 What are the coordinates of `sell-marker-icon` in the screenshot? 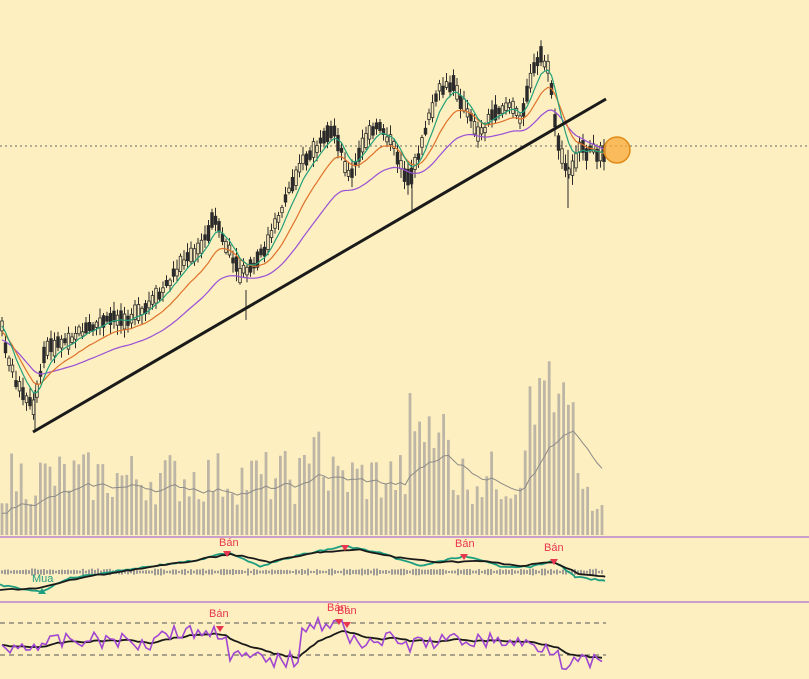 It's located at (220, 629).